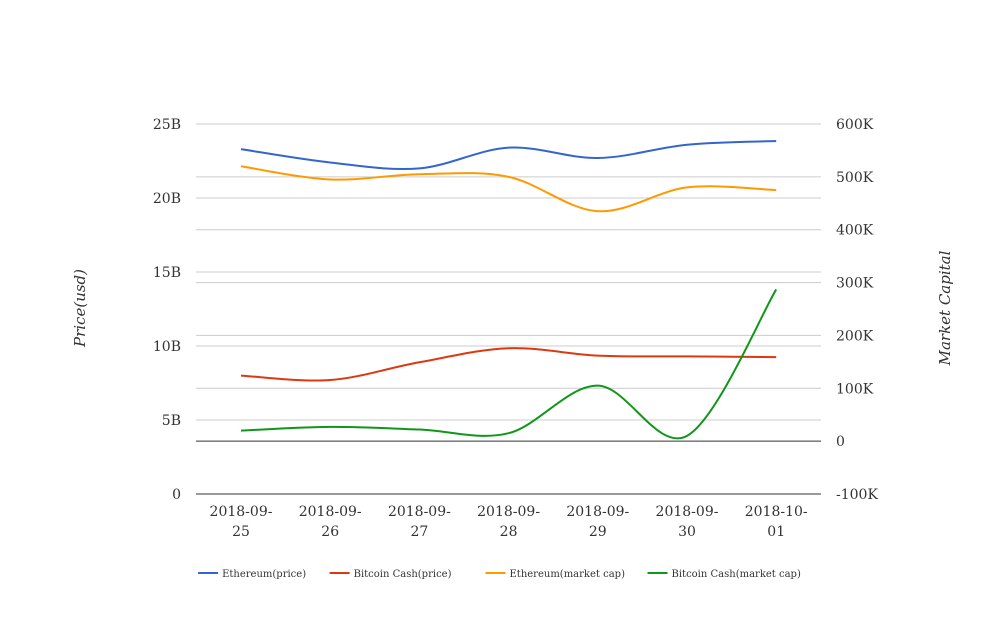 The image size is (1008, 620). Describe the element at coordinates (330, 532) in the screenshot. I see `x-tick-label: 26` at that location.